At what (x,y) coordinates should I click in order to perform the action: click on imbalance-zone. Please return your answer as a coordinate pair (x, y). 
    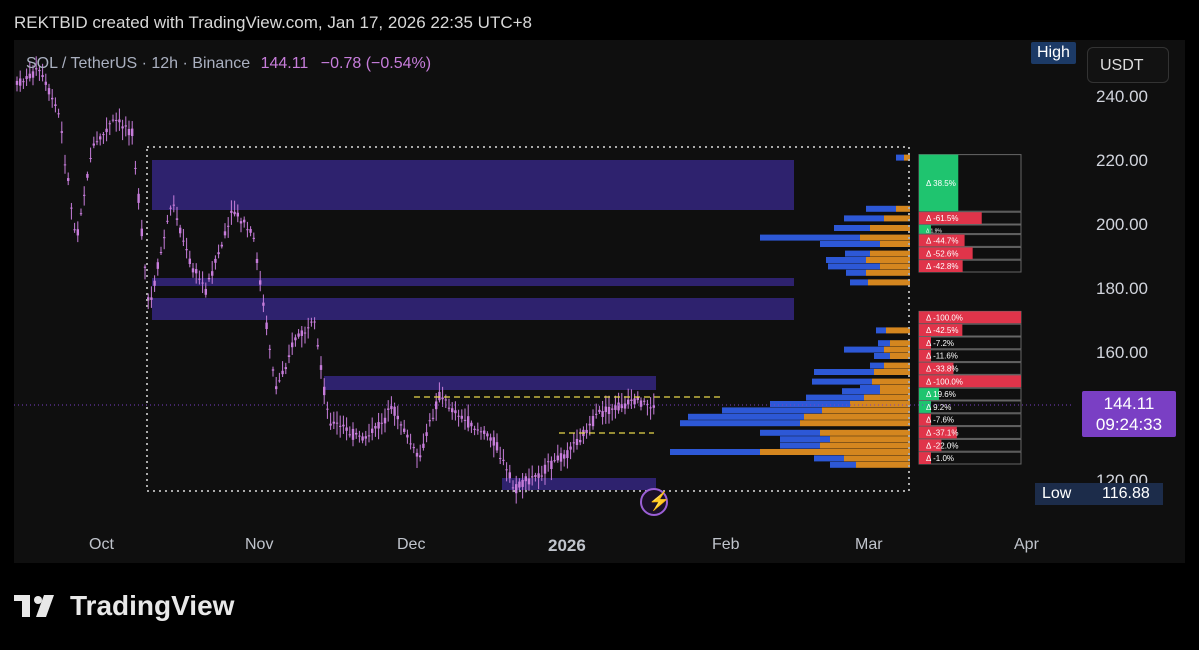
    Looking at the image, I should click on (473, 309).